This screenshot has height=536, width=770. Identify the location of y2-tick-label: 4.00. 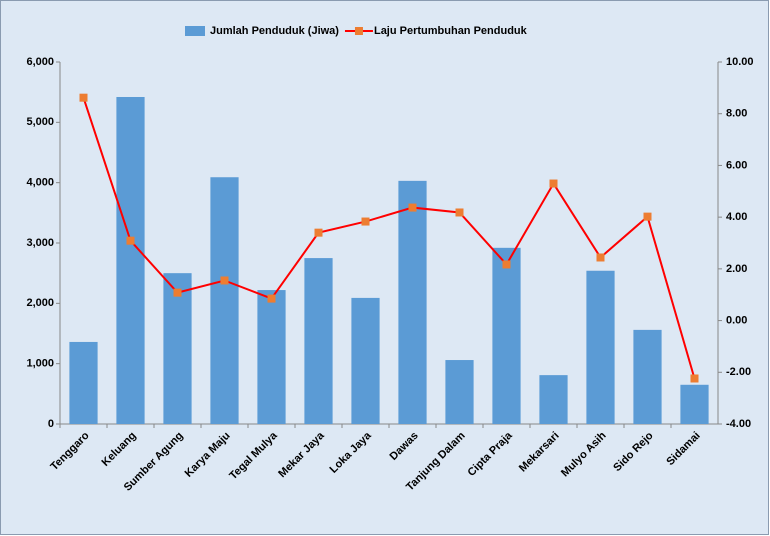
(736, 217).